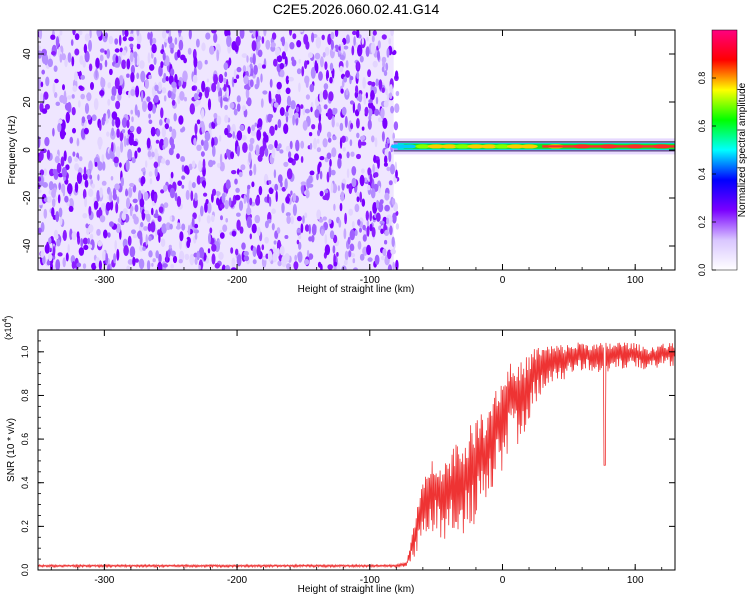 The height and width of the screenshot is (600, 750). What do you see at coordinates (503, 280) in the screenshot?
I see `spectrogram-x-tick-label: 0` at bounding box center [503, 280].